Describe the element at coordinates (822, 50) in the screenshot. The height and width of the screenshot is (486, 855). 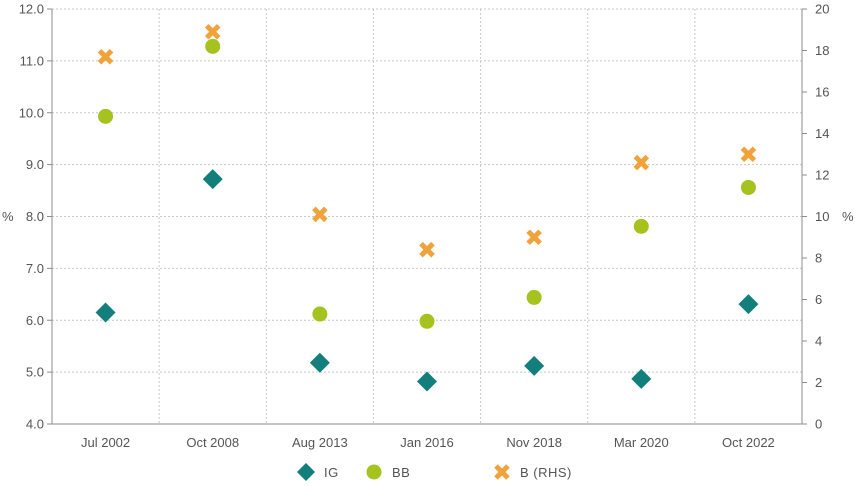
I see `right-tick-label: 18` at that location.